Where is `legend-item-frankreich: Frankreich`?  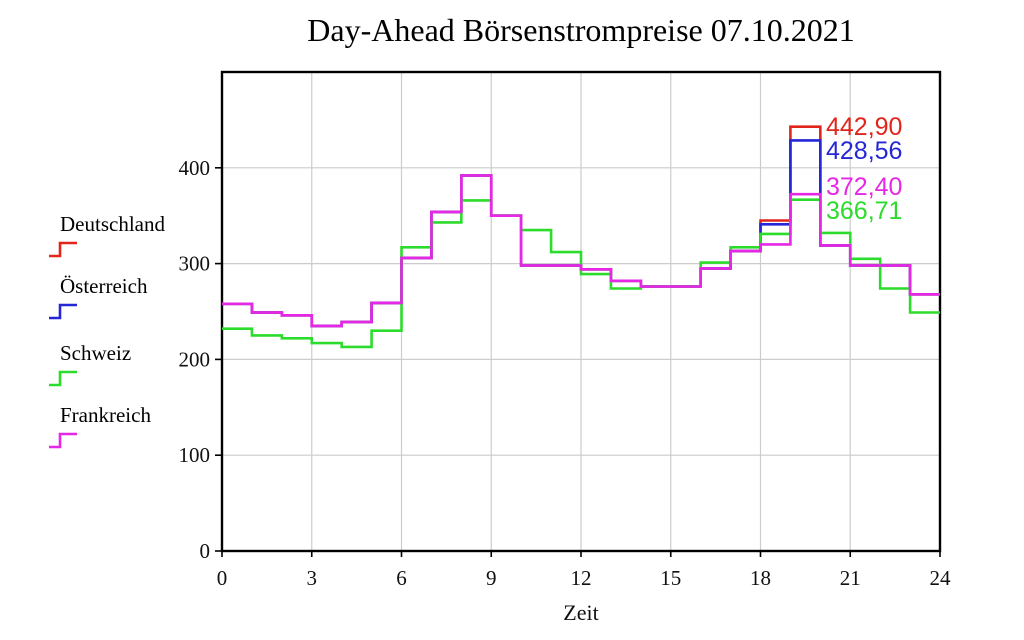
legend-item-frankreich: Frankreich is located at coordinates (98, 426).